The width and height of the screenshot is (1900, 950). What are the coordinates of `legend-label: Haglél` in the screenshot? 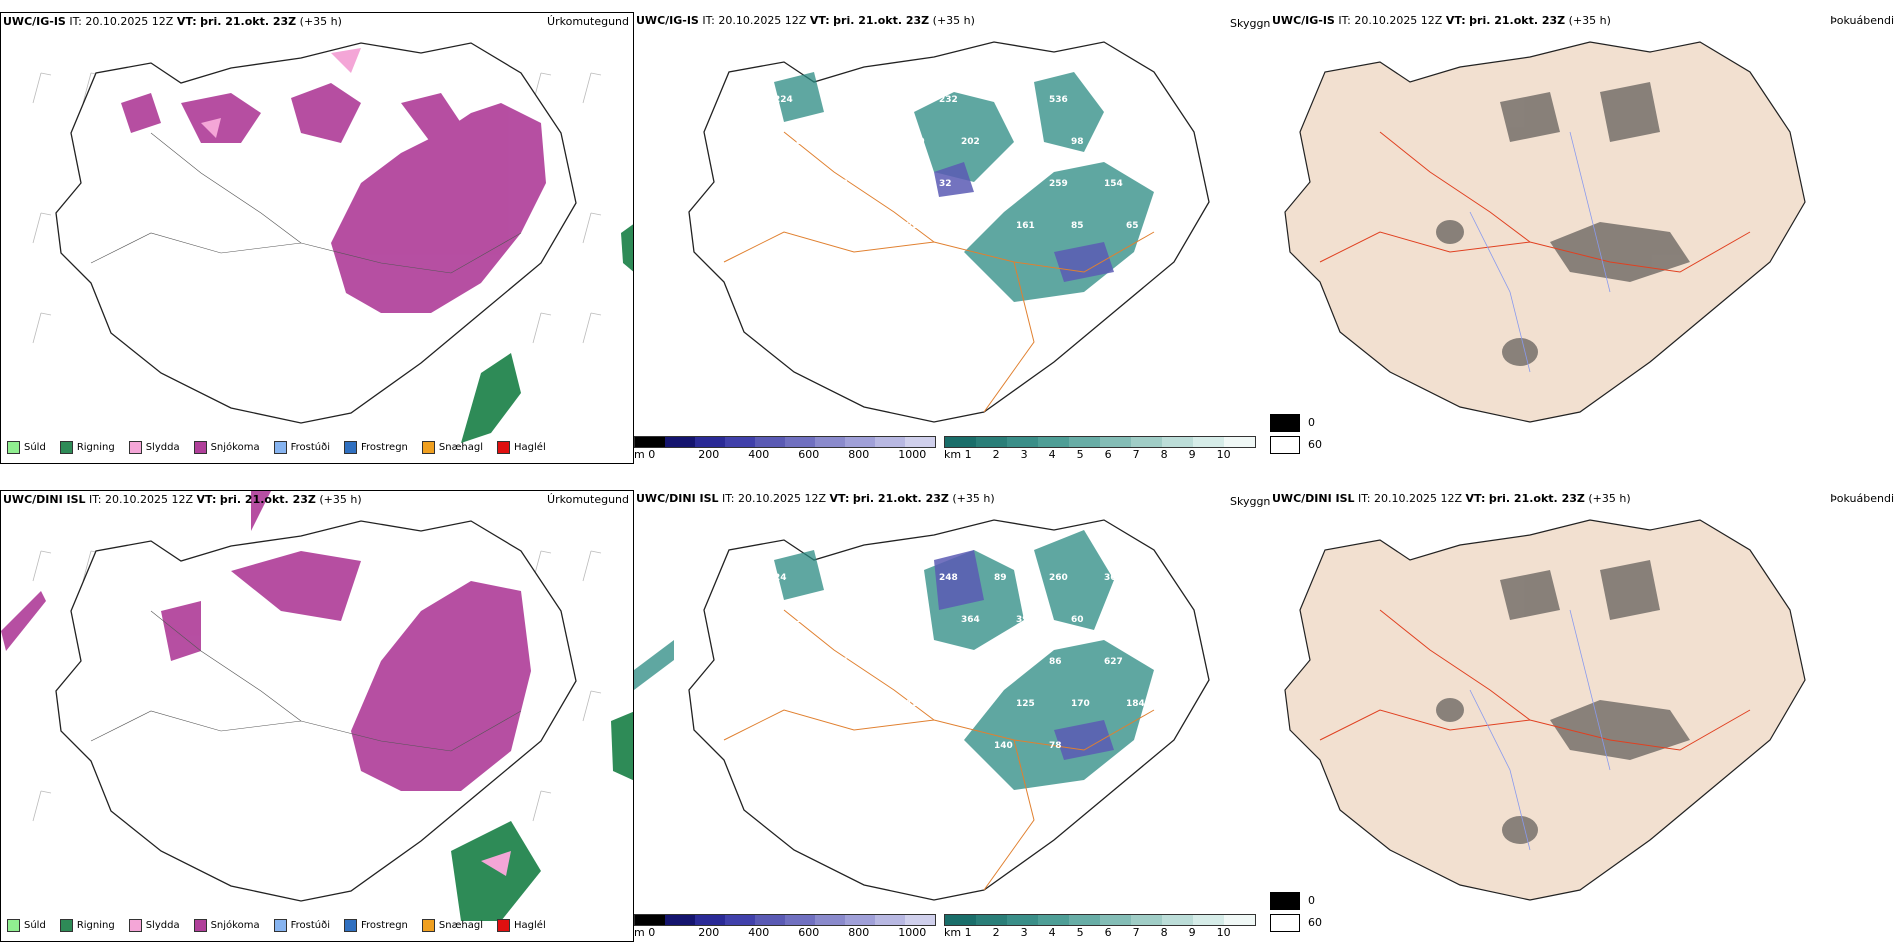 It's located at (530, 447).